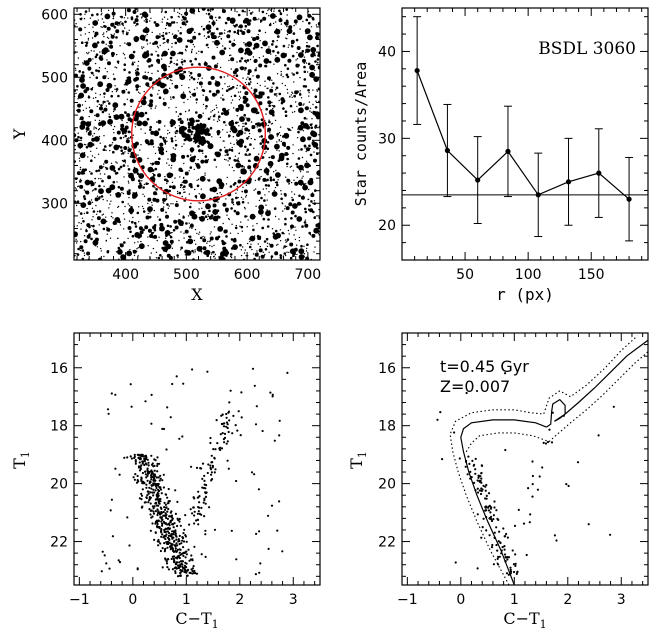 This screenshot has height=633, width=671. Describe the element at coordinates (460, 600) in the screenshot. I see `x-tick-label: 0` at that location.